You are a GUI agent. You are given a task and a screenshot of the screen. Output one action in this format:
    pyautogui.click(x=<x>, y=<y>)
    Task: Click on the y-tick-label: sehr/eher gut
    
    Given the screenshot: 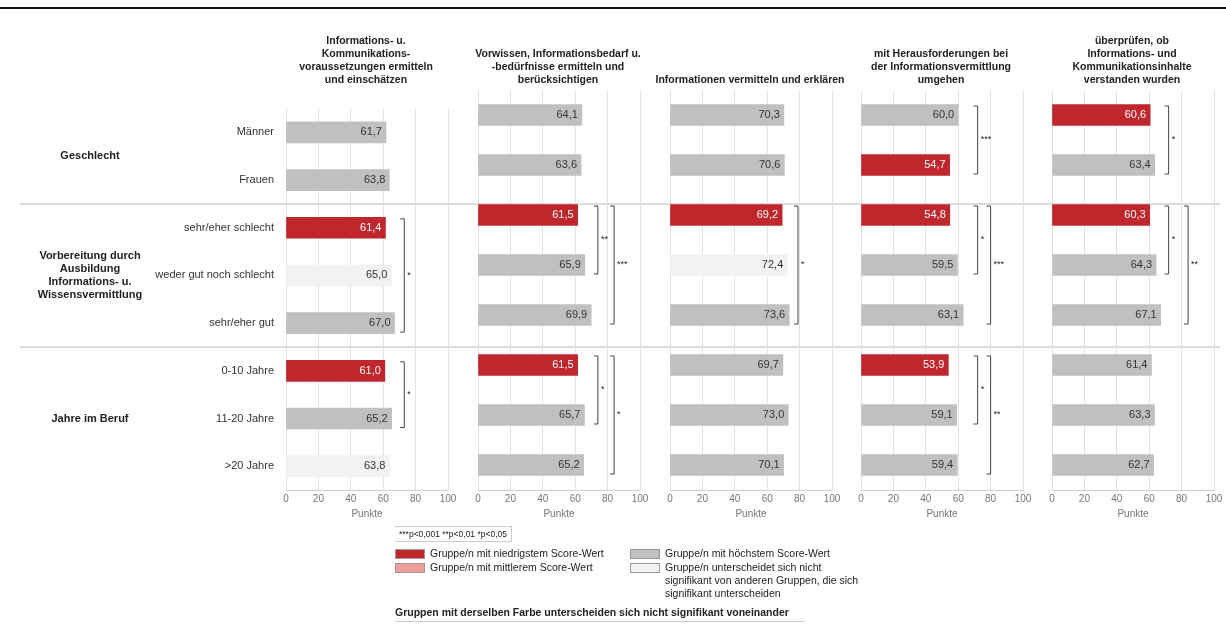 What is the action you would take?
    pyautogui.click(x=241, y=322)
    